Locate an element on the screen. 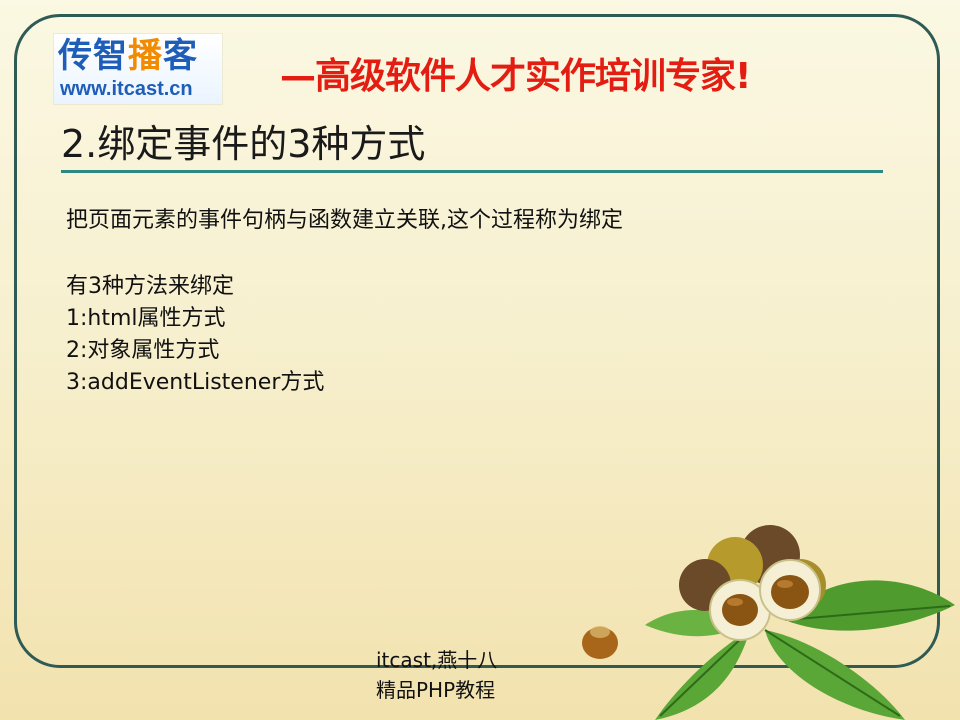  logo-wordmark: 传智播客 is located at coordinates (128, 56).